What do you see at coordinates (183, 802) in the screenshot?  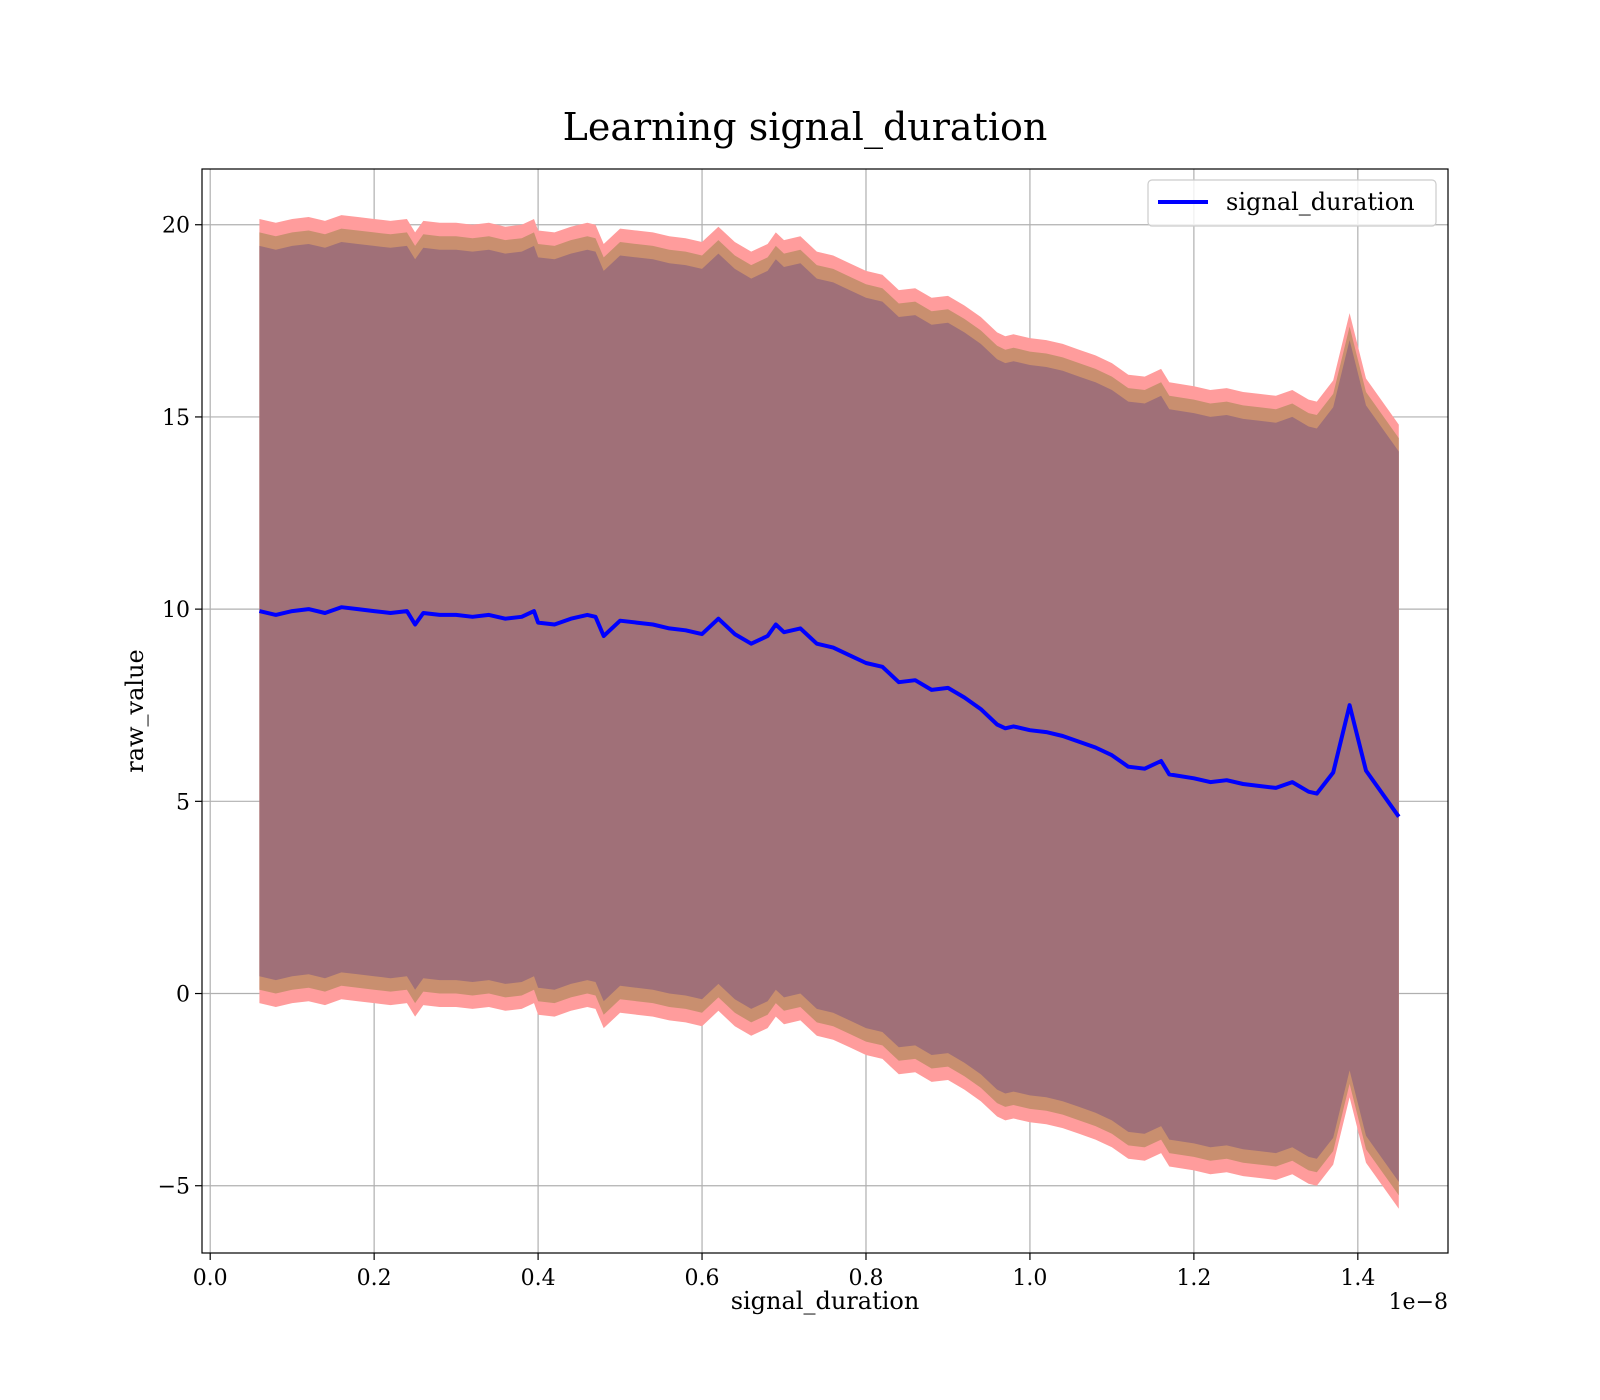 I see `y-tick-label-2: 5` at bounding box center [183, 802].